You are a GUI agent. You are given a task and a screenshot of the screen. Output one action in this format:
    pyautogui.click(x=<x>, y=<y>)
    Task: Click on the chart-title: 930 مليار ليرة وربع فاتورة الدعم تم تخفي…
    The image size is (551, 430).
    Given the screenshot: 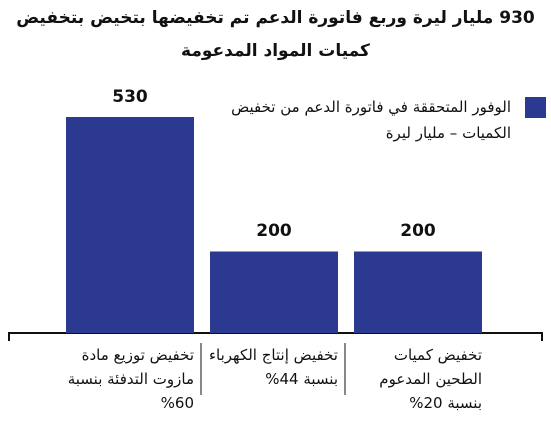 What is the action you would take?
    pyautogui.click(x=275, y=34)
    